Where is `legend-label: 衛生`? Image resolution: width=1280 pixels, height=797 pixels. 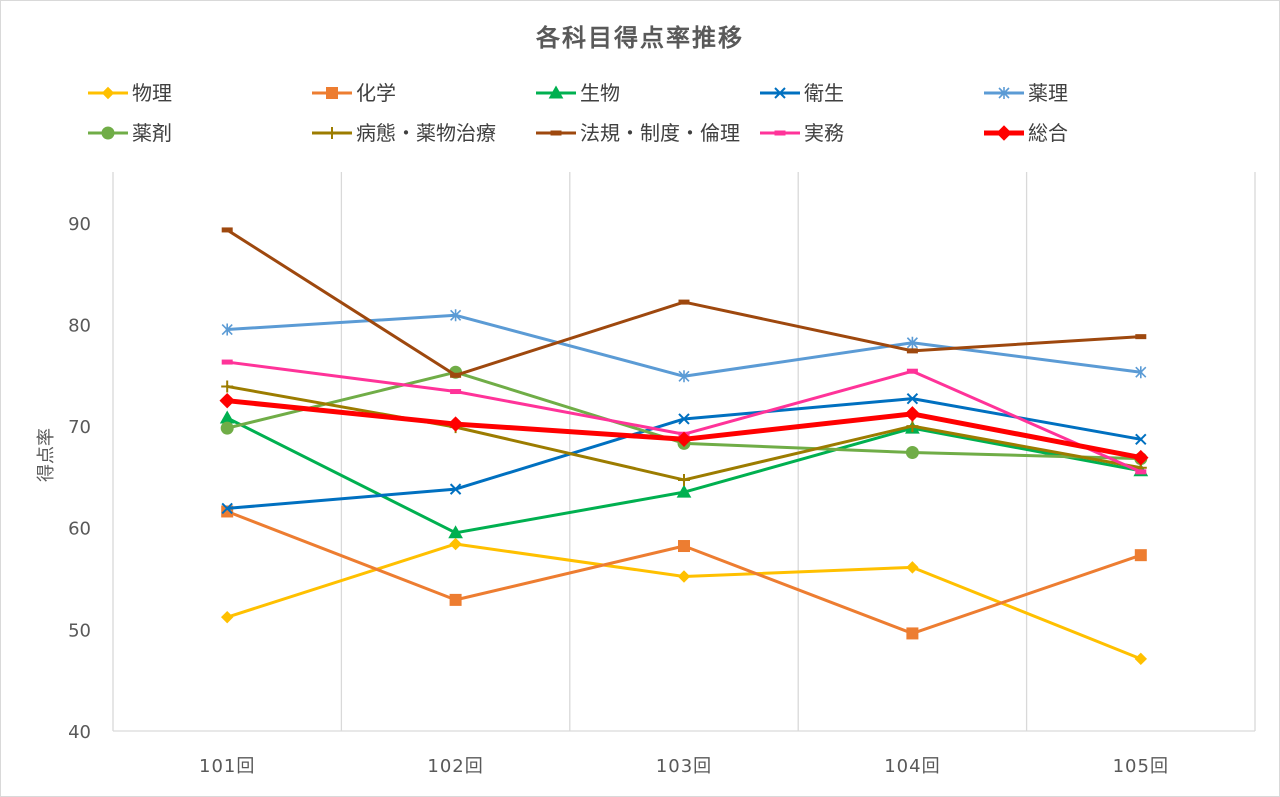
legend-label: 衛生 is located at coordinates (824, 93).